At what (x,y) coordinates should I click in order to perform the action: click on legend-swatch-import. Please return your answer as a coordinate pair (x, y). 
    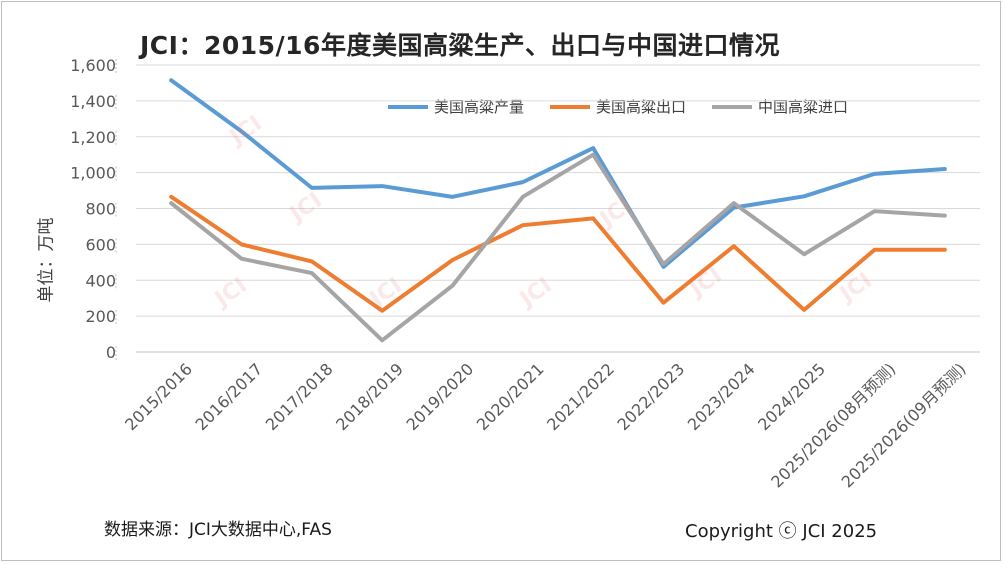
    Looking at the image, I should click on (732, 106).